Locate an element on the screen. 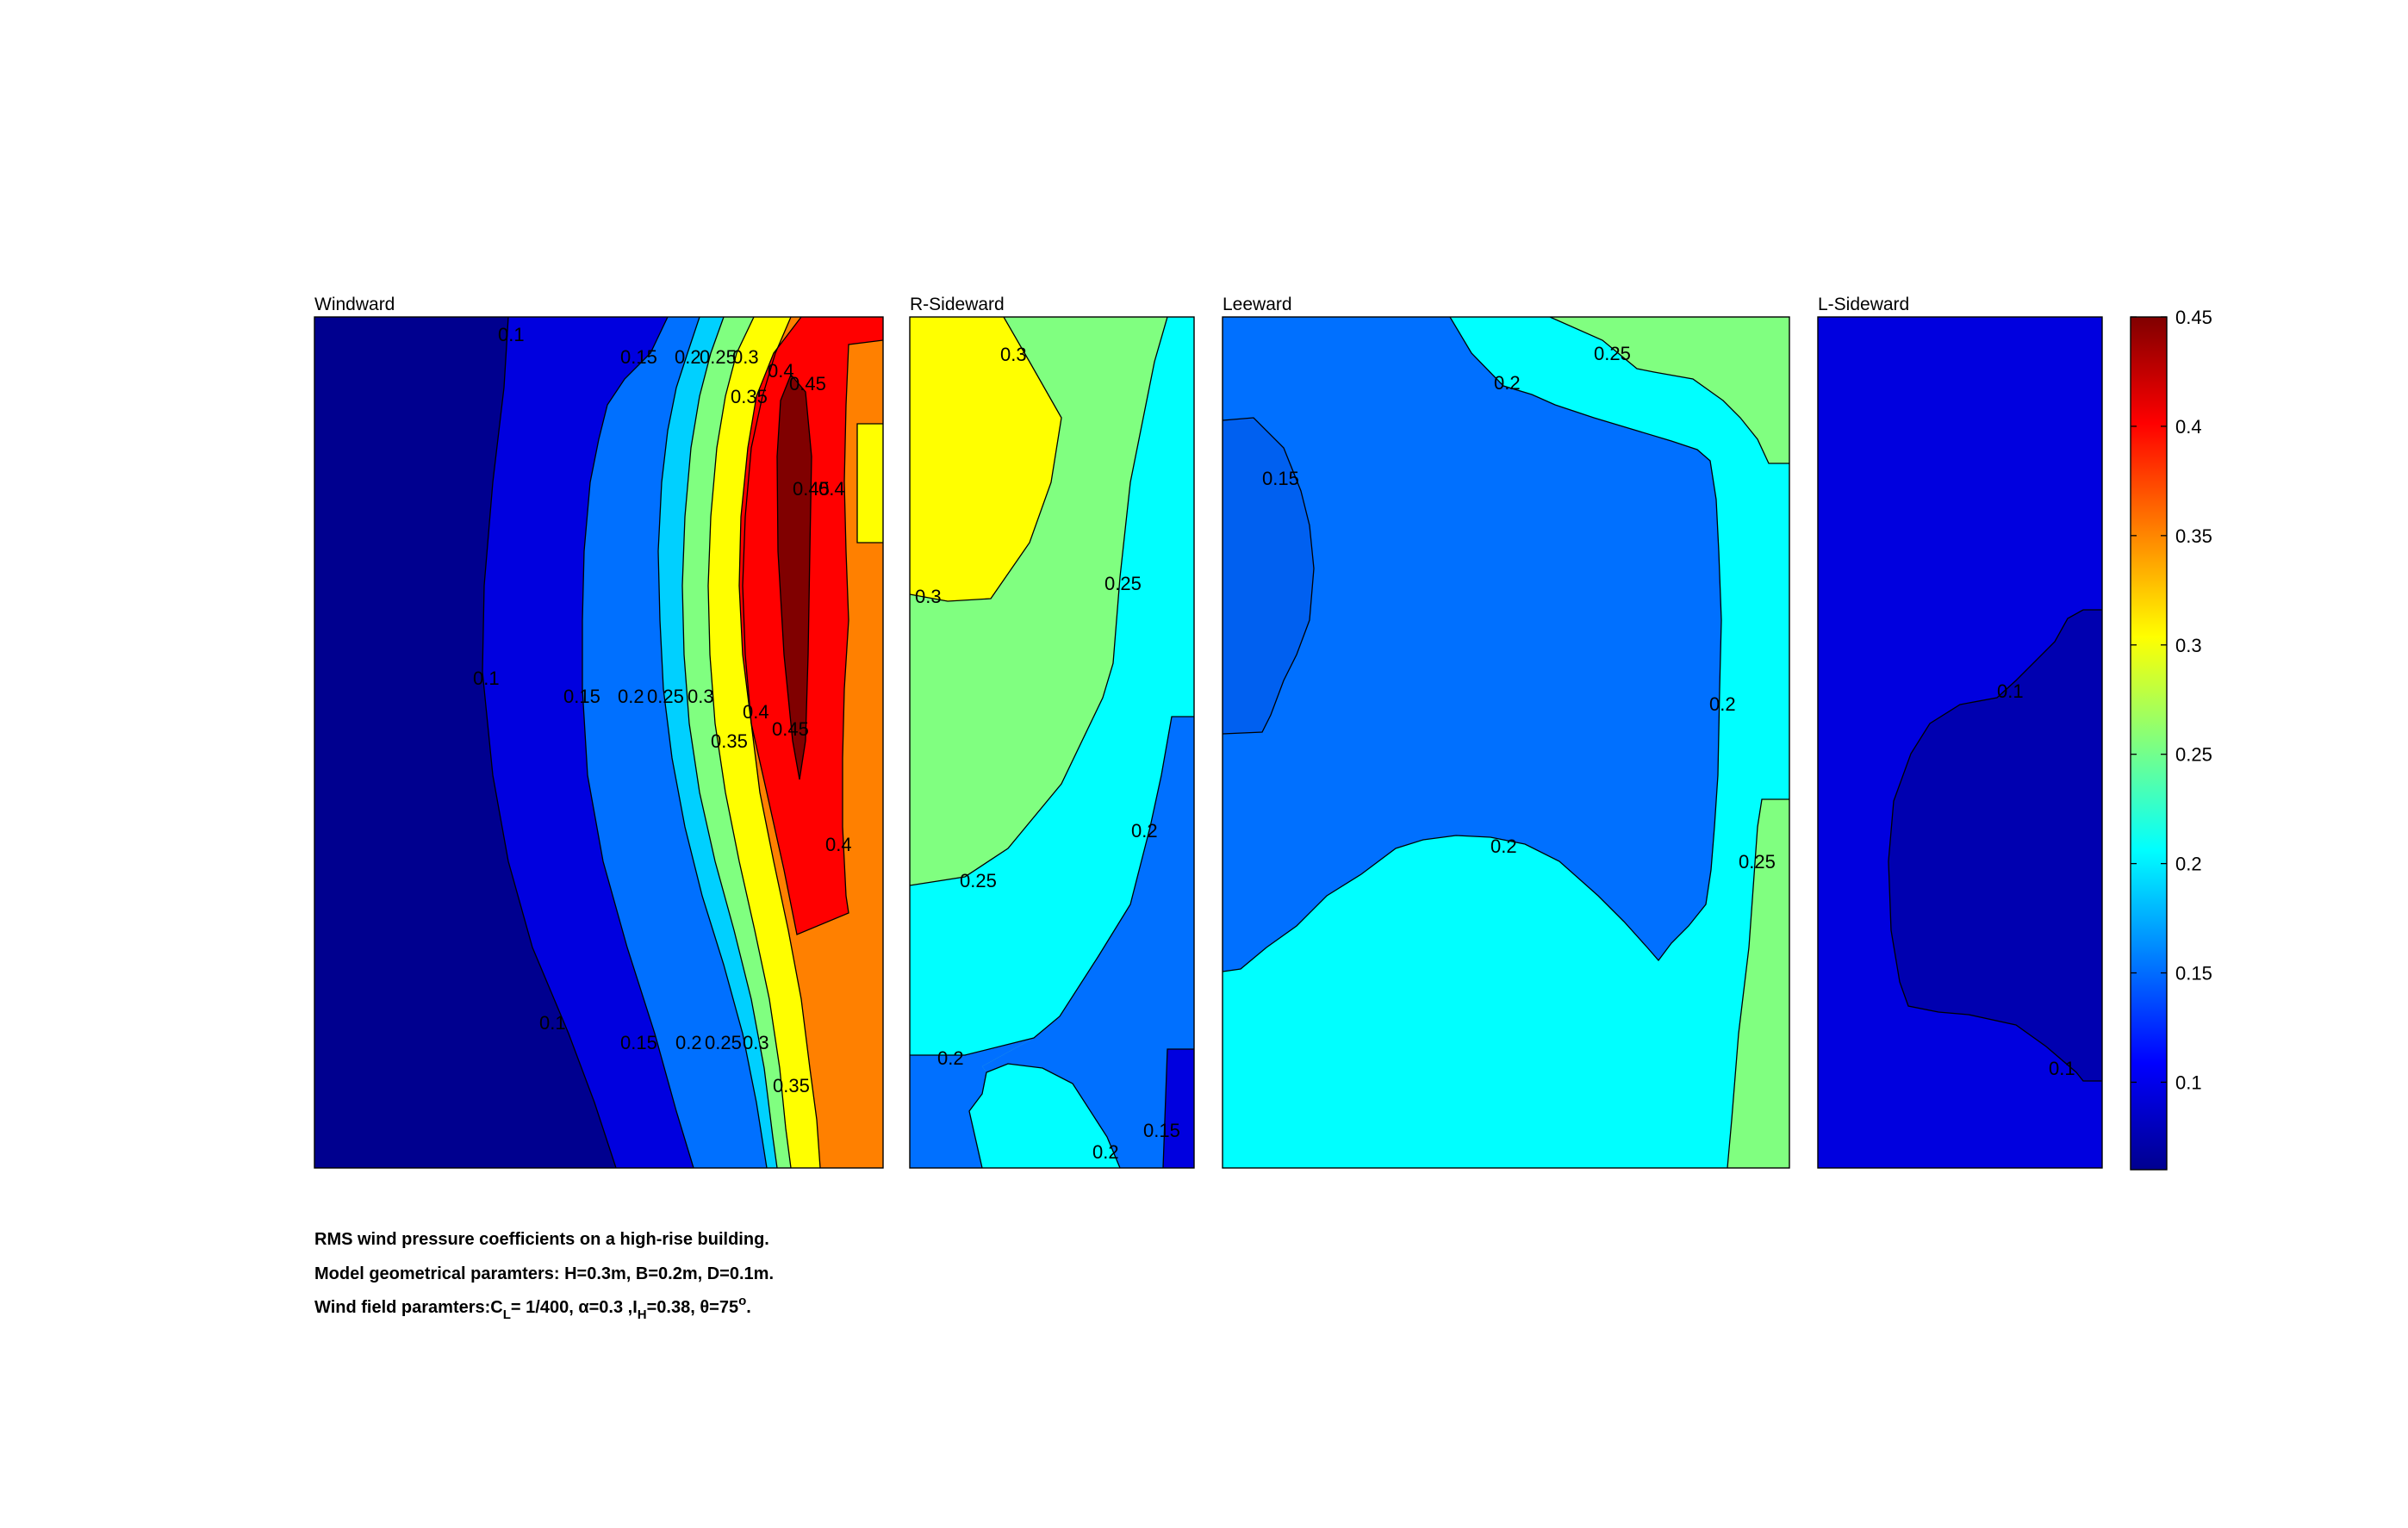 This screenshot has width=2408, height=1528. caption-line-3-mid-1: = 1/400, α=0.3 ,I is located at coordinates (575, 1307).